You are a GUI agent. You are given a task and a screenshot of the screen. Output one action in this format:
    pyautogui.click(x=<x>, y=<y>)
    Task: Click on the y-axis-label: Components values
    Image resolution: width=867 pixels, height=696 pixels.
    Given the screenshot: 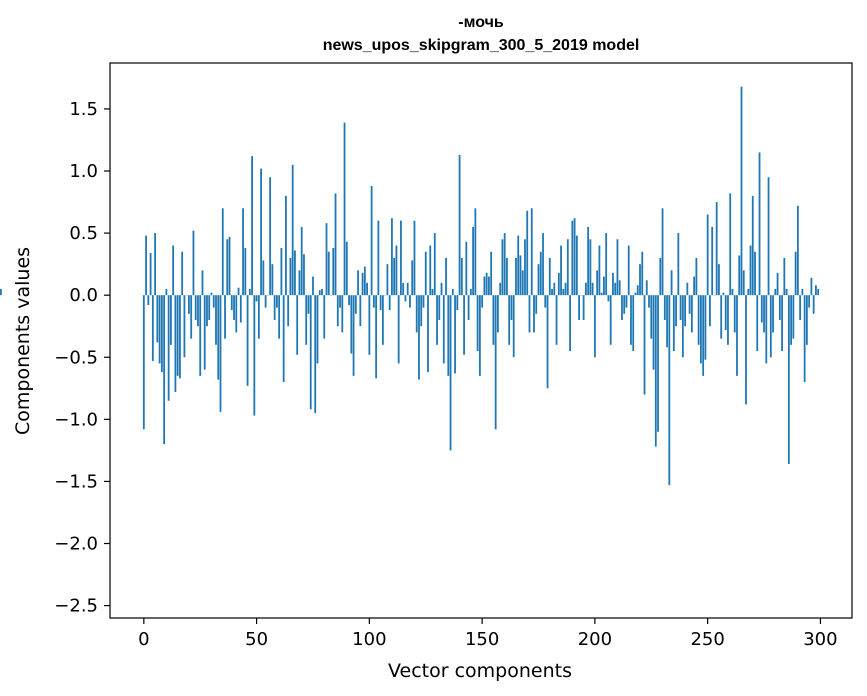 What is the action you would take?
    pyautogui.click(x=23, y=341)
    